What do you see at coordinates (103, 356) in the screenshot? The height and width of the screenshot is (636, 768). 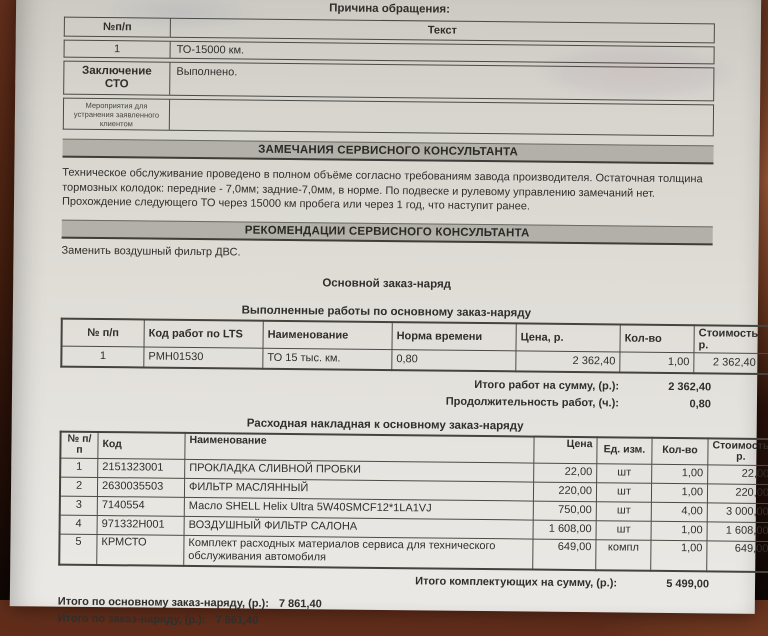 I see `works-cell-number: 1` at bounding box center [103, 356].